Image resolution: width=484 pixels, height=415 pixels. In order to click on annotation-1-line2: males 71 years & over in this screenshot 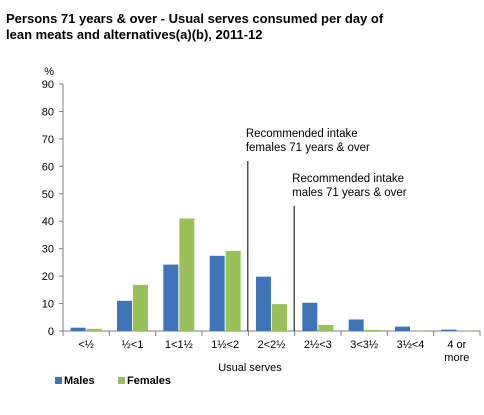, I will do `click(349, 193)`.